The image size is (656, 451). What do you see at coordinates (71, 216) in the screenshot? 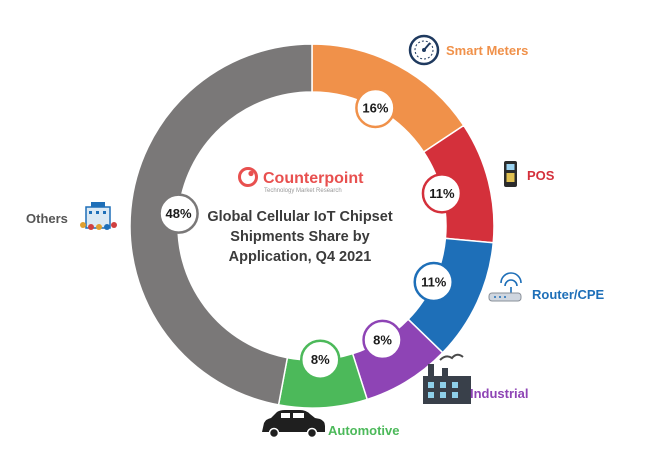
I see `legend-others: Others` at bounding box center [71, 216].